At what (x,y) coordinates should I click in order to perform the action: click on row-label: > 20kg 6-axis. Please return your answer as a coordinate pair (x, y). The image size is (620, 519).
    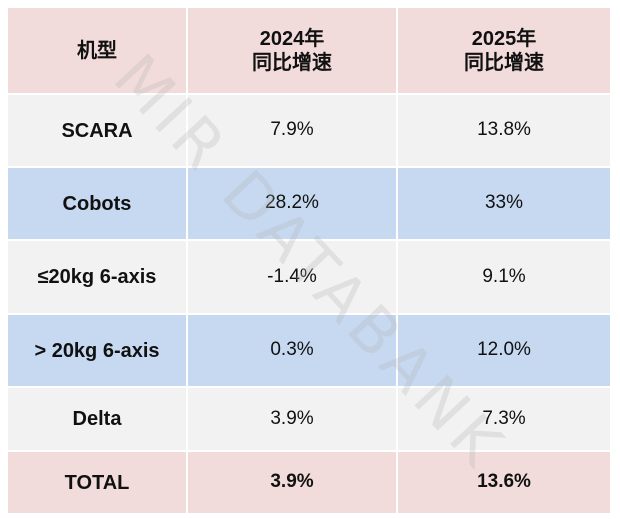
    Looking at the image, I should click on (98, 351).